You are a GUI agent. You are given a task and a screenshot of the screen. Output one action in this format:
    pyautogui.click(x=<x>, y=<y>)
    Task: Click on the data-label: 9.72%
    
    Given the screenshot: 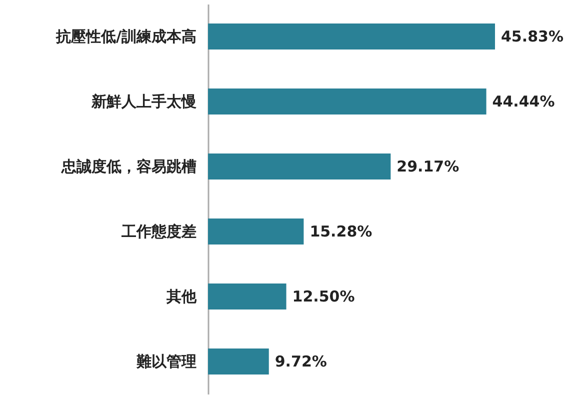 What is the action you would take?
    pyautogui.click(x=300, y=361)
    